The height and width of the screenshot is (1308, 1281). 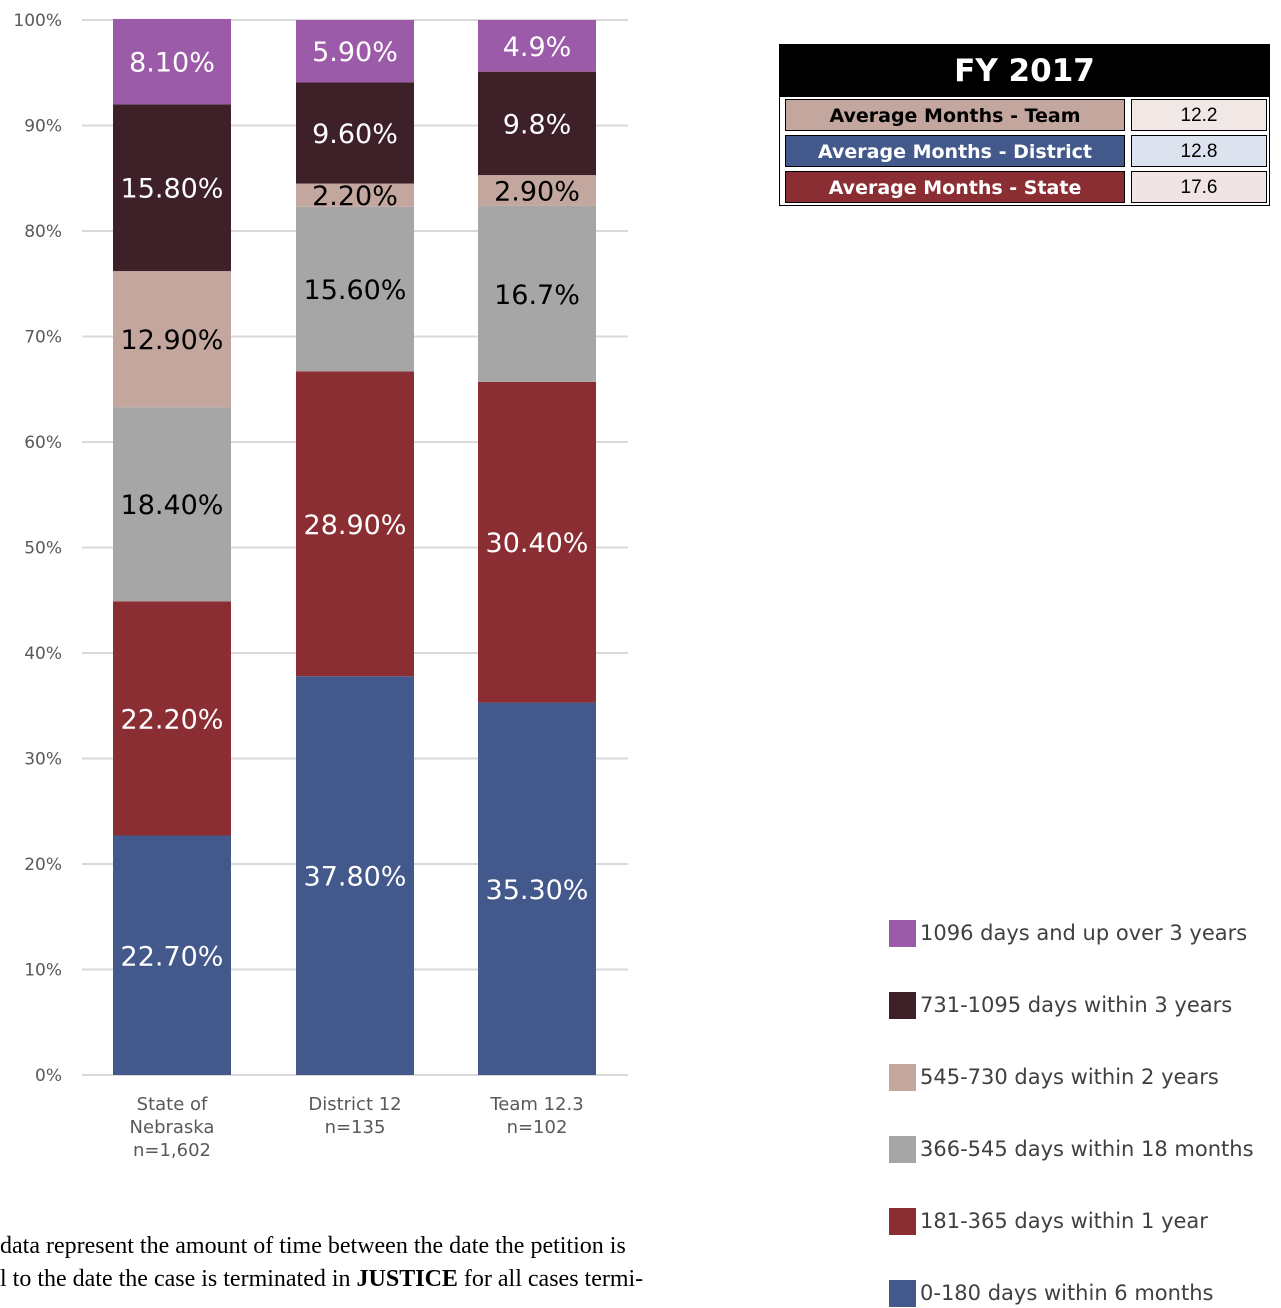 I want to click on footnote-line-2a: l to the date the case is terminated in, so click(x=178, y=1279).